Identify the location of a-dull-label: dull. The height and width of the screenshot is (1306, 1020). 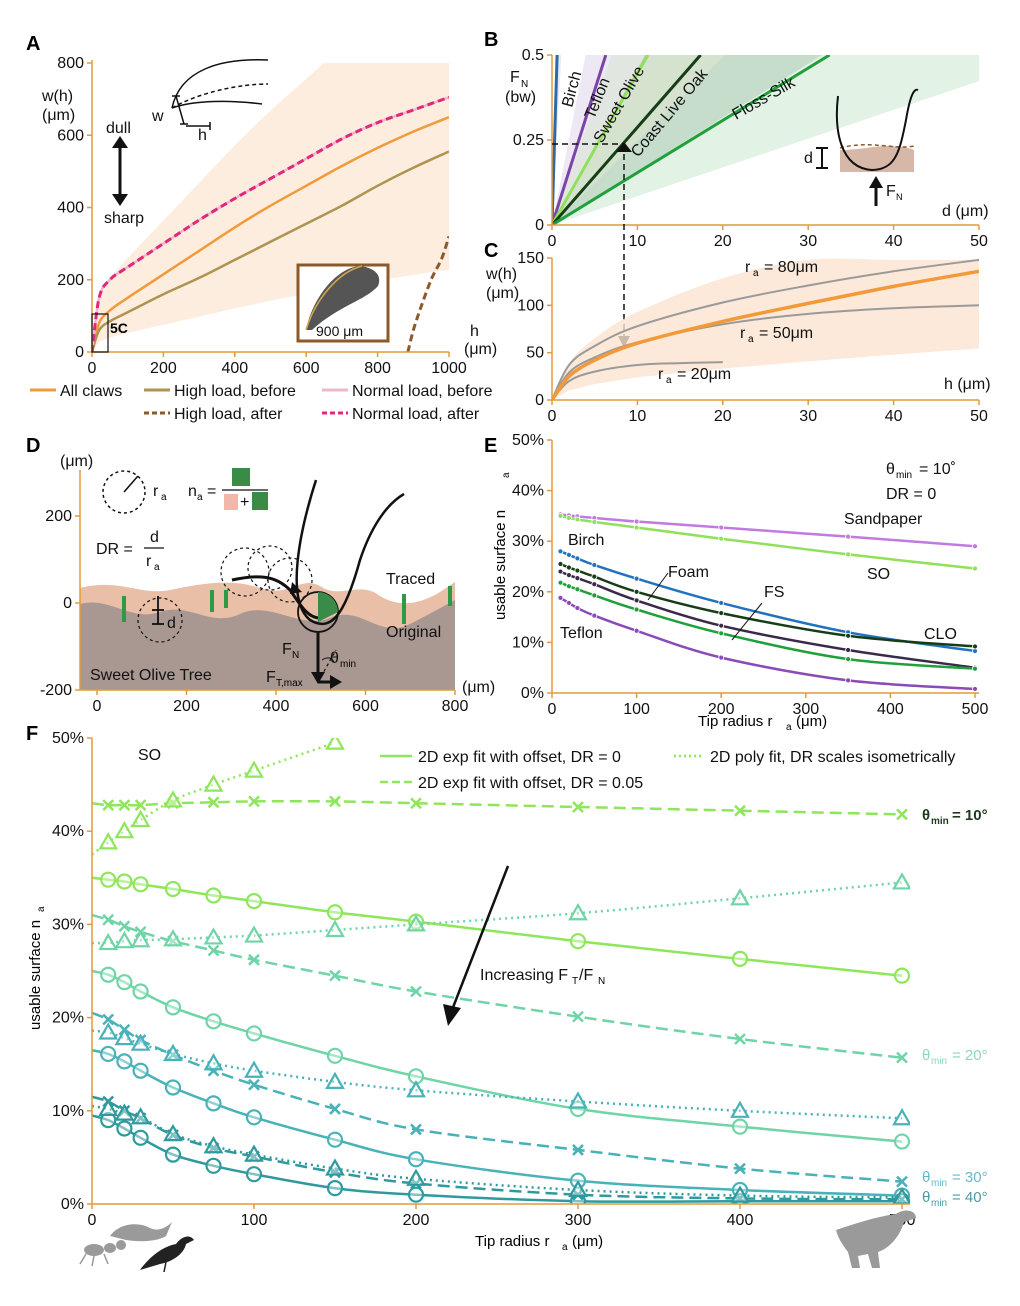
(118, 128).